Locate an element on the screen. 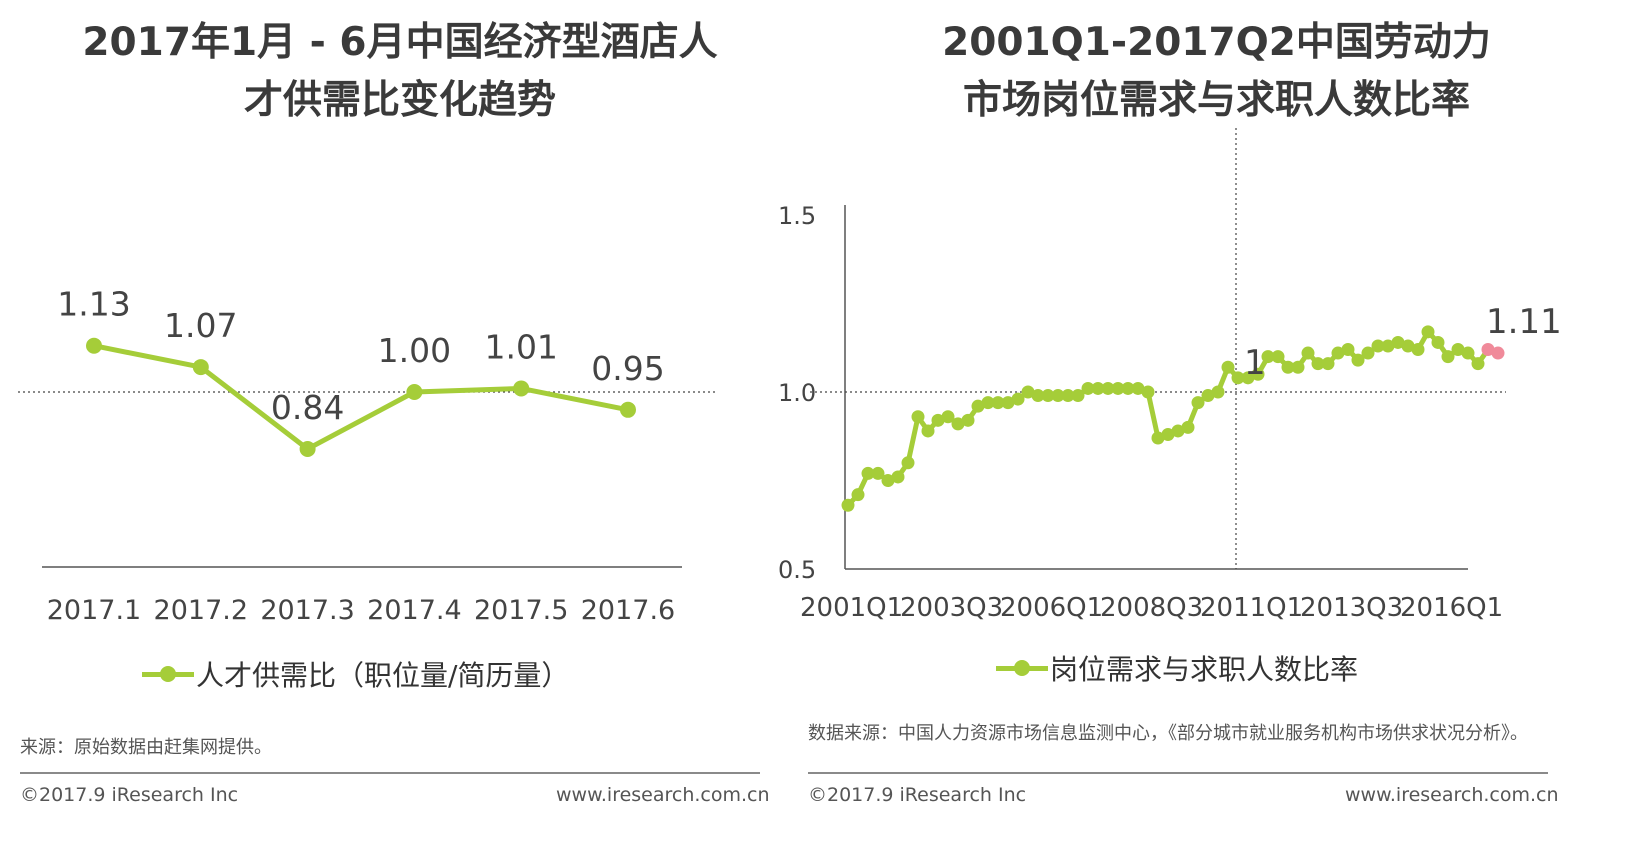 The height and width of the screenshot is (851, 1633). right-copyright: ©2017.9 iResearch Inc is located at coordinates (917, 795).